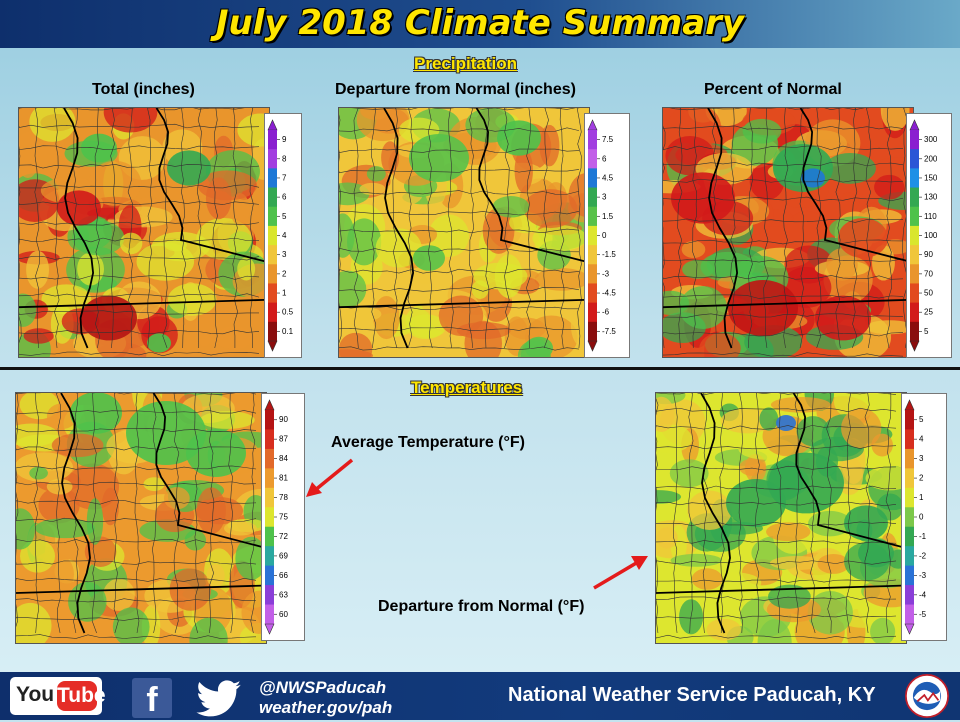 This screenshot has width=960, height=722. Describe the element at coordinates (604, 235) in the screenshot. I see `legend-label: 0` at that location.